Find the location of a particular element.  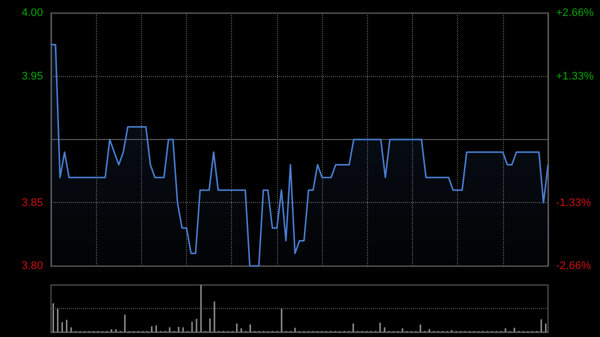

y-tick-label: 3.80 is located at coordinates (32, 266).